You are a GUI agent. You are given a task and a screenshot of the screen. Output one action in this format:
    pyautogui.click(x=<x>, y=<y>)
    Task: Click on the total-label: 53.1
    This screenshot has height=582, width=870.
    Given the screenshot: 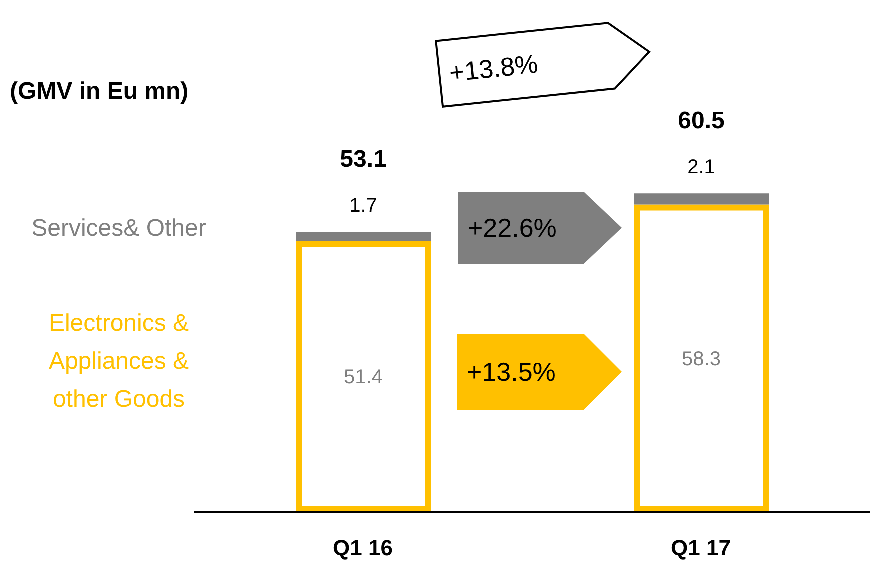 What is the action you would take?
    pyautogui.click(x=363, y=160)
    